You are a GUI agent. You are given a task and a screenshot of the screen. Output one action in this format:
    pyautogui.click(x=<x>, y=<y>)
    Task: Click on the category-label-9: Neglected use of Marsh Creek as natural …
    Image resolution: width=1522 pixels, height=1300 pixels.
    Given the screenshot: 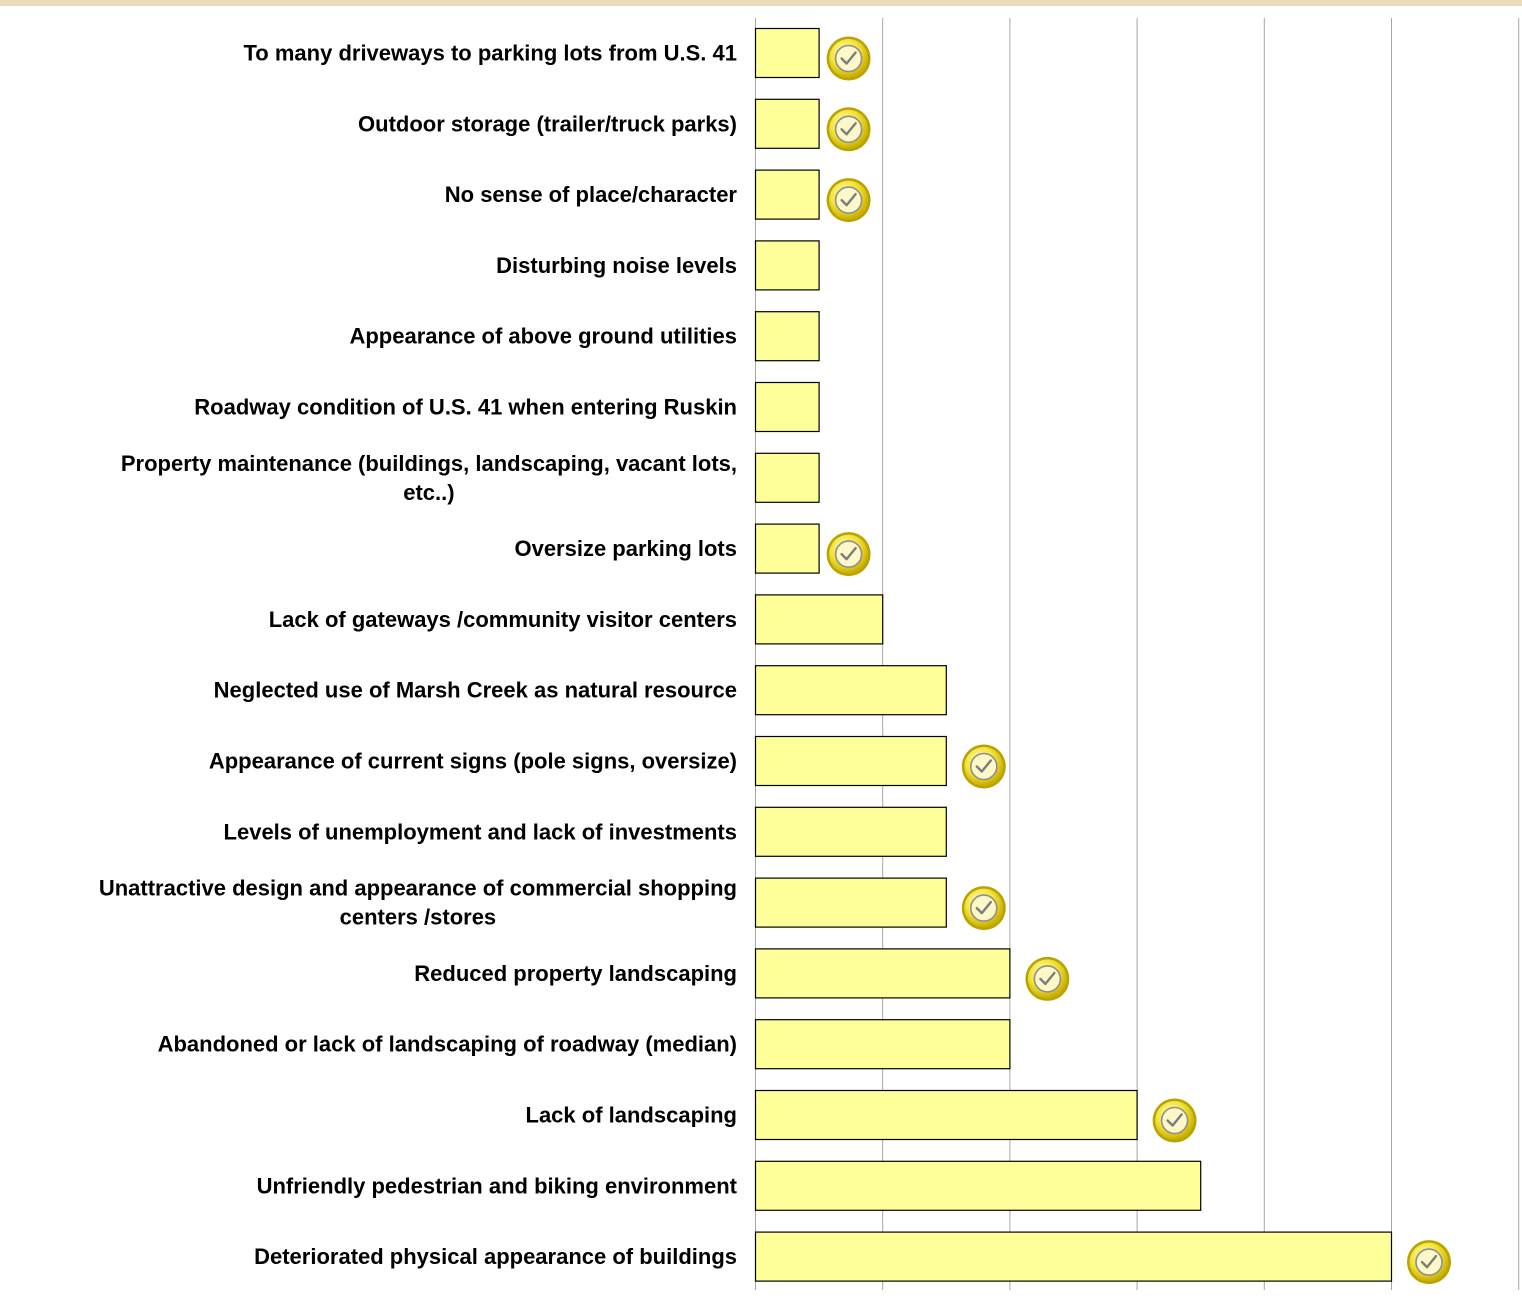 What is the action you would take?
    pyautogui.click(x=475, y=690)
    